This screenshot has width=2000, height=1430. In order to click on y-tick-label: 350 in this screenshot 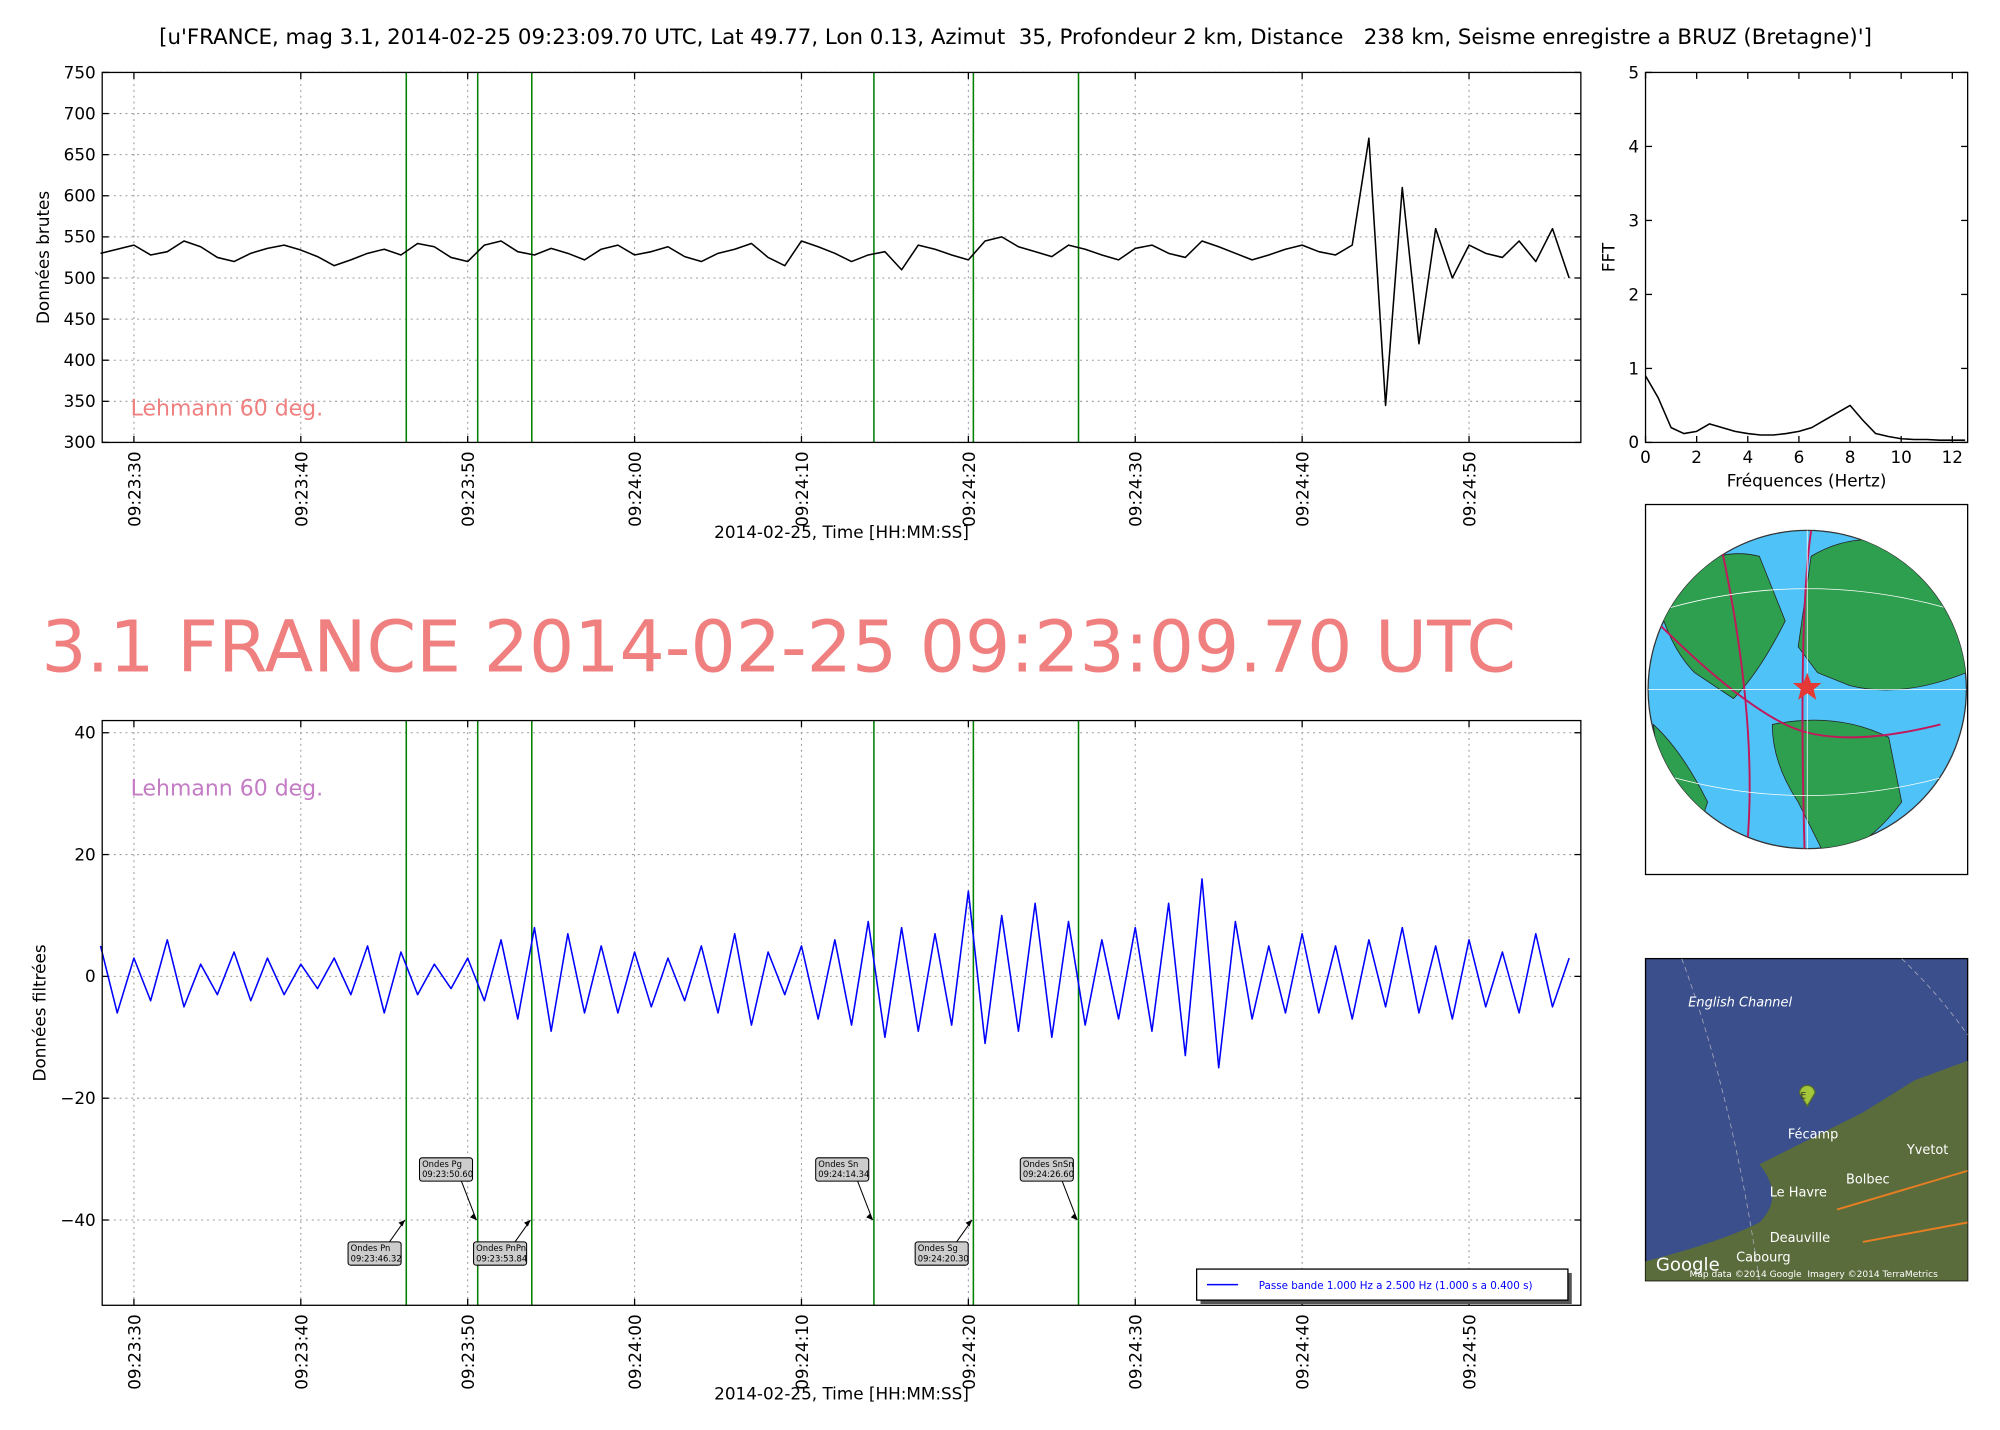, I will do `click(80, 401)`.